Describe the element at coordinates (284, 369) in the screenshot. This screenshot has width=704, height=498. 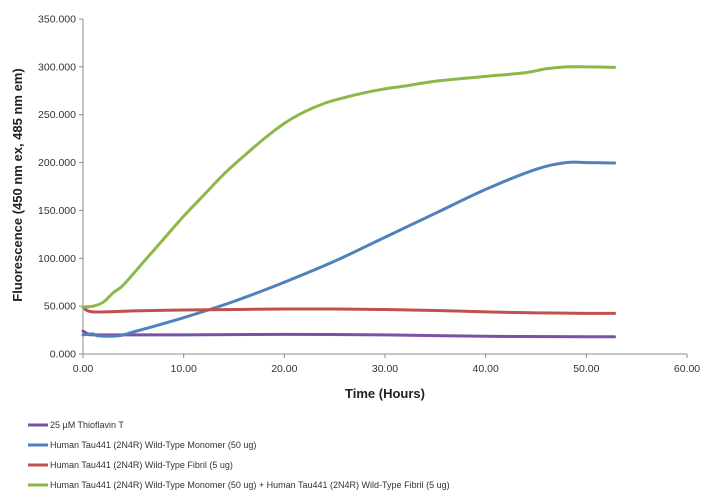
I see `x-tick-label: 20.00` at that location.